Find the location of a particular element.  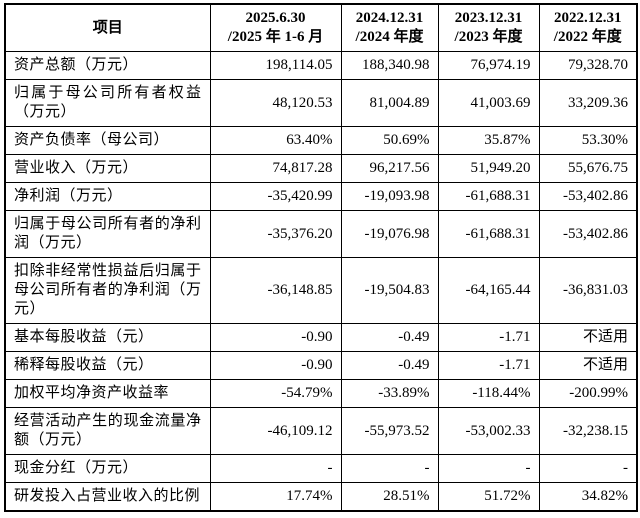

row-label-cell: 基本每股收益（元） is located at coordinates (107, 337).